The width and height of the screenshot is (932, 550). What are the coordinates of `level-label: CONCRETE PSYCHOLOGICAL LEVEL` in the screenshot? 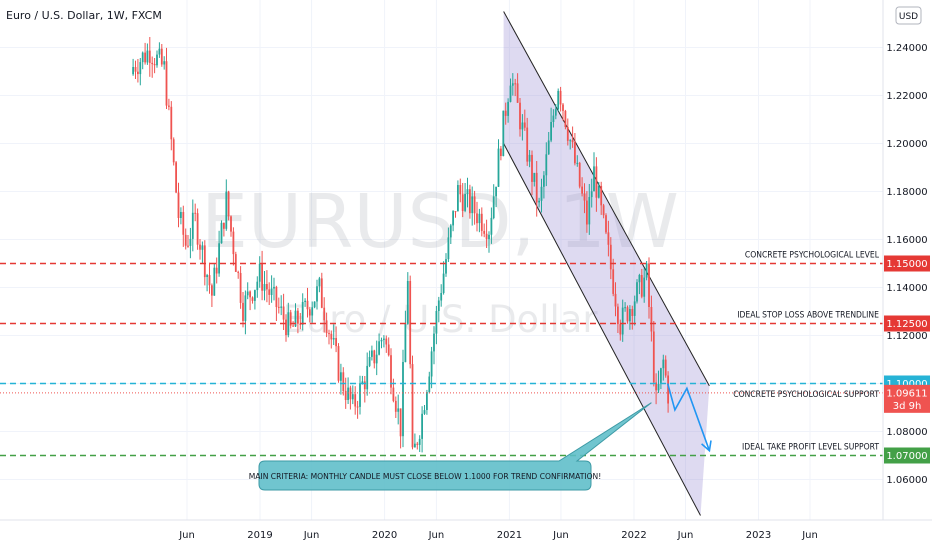 It's located at (812, 256).